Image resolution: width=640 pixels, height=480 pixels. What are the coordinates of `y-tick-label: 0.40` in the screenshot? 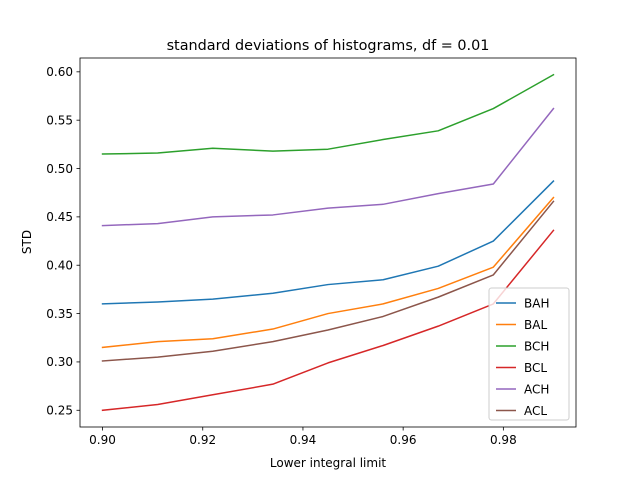 It's located at (59, 266).